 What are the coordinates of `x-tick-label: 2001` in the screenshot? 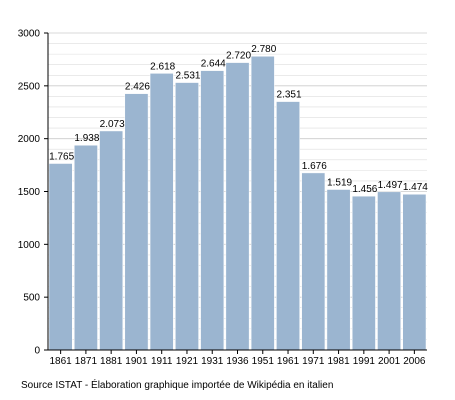 It's located at (389, 361).